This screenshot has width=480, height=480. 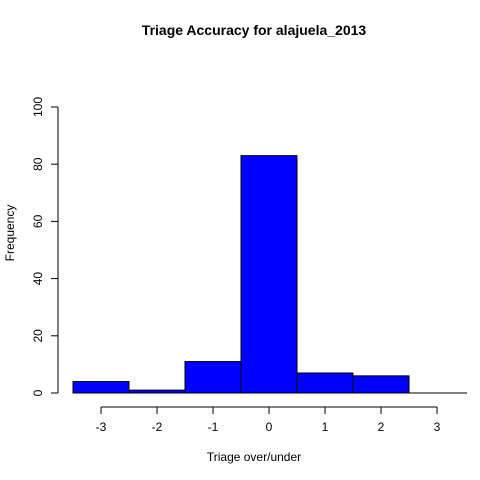 What do you see at coordinates (101, 427) in the screenshot?
I see `x-tick-label: -3` at bounding box center [101, 427].